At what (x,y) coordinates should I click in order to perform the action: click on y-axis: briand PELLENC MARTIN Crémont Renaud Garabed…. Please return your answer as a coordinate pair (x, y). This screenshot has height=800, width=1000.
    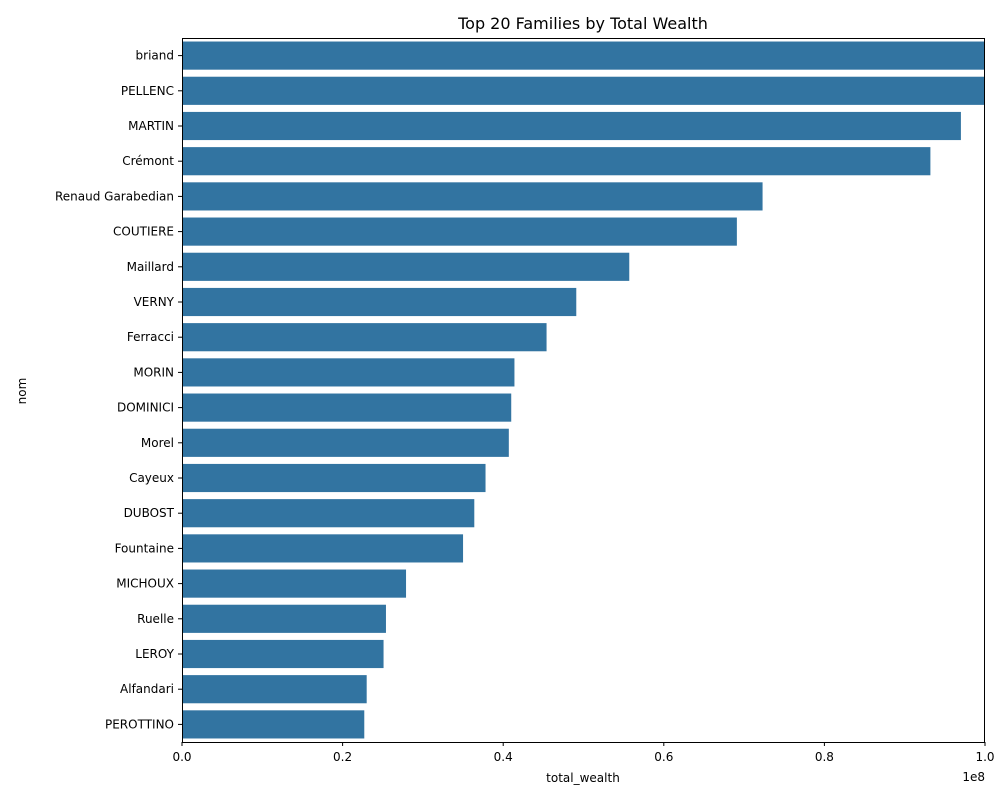
    Looking at the image, I should click on (118, 390).